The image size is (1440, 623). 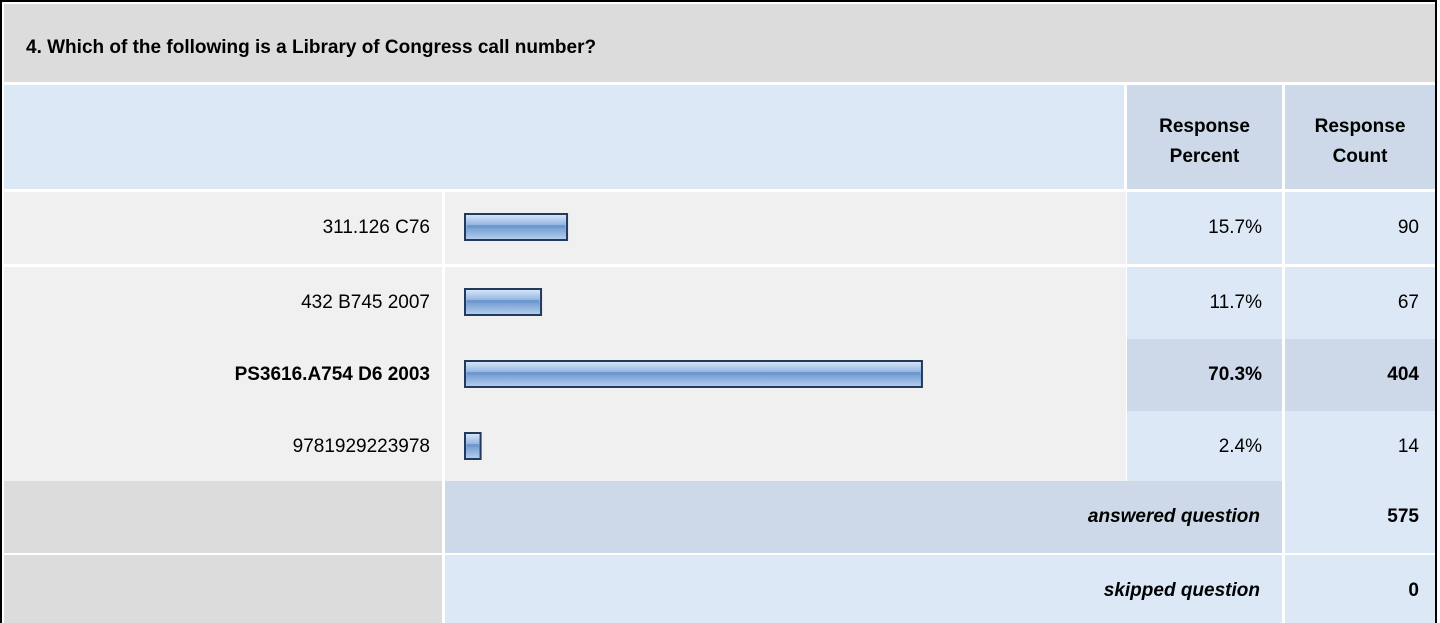 I want to click on answer-label: PS3616.A754 D6 2003, so click(x=332, y=374).